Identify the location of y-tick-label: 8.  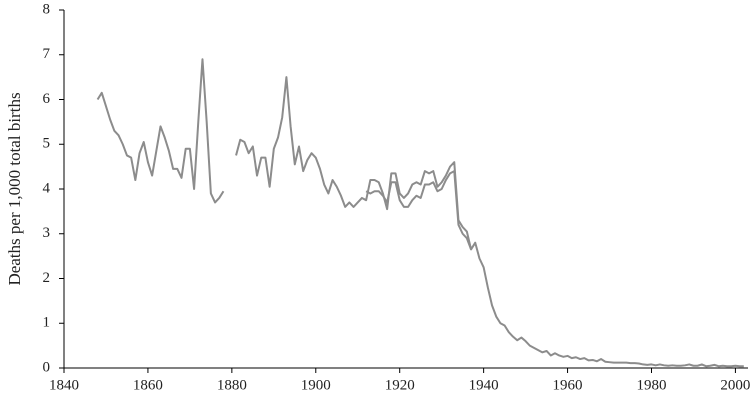
(47, 9).